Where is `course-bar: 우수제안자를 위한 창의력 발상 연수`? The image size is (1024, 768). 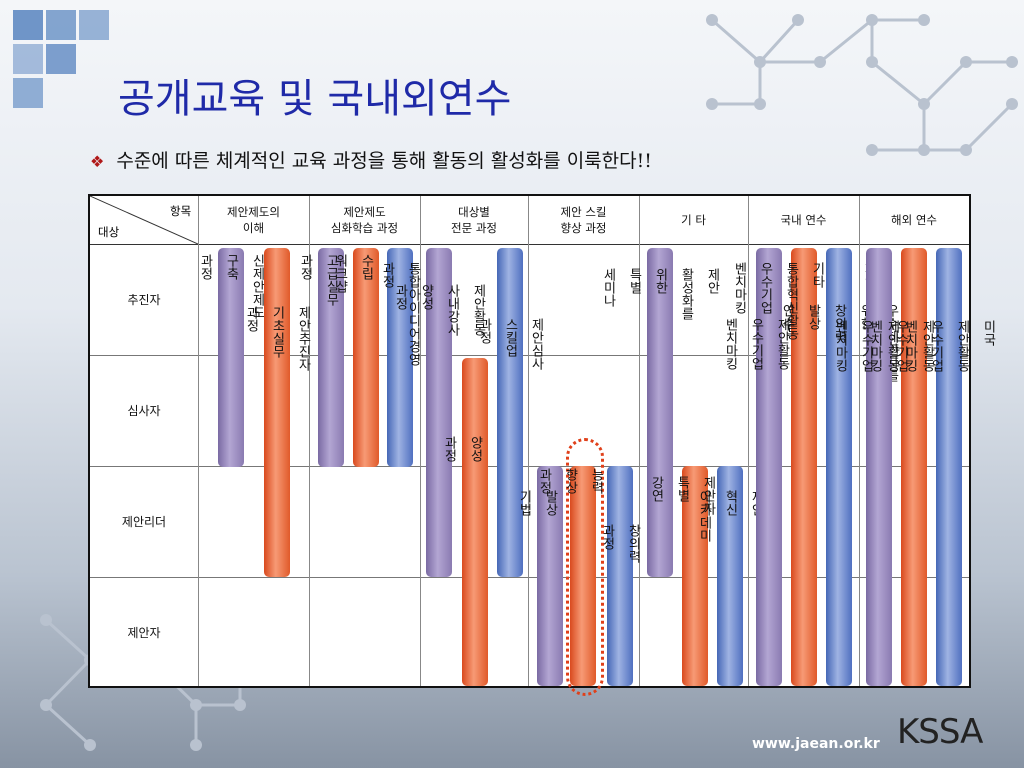
course-bar: 우수제안자를 위한 창의력 발상 연수 is located at coordinates (839, 467).